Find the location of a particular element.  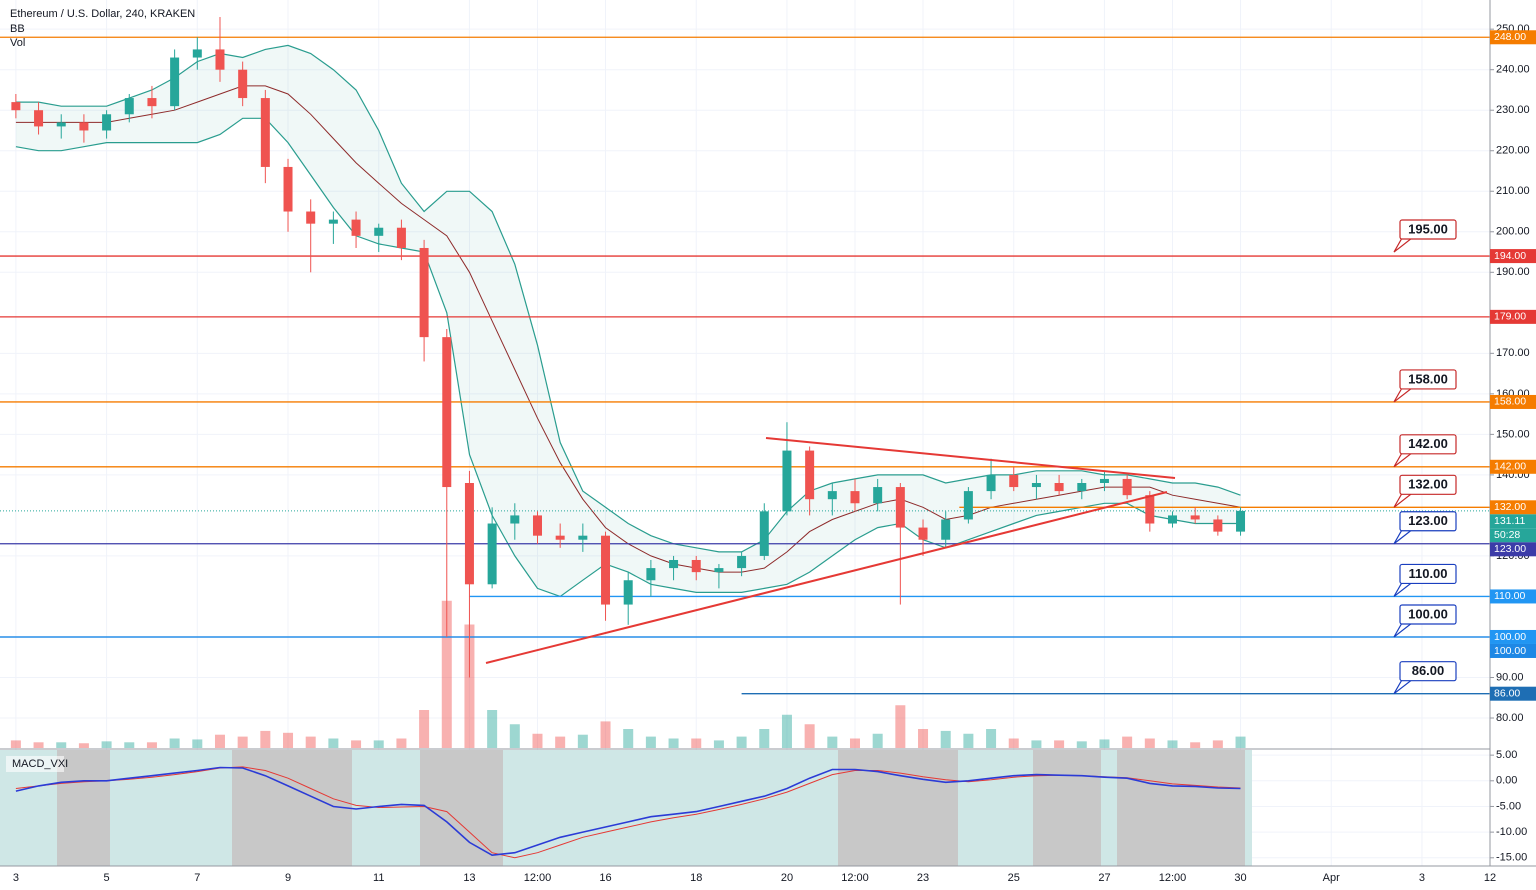

macd-background is located at coordinates (626, 808).